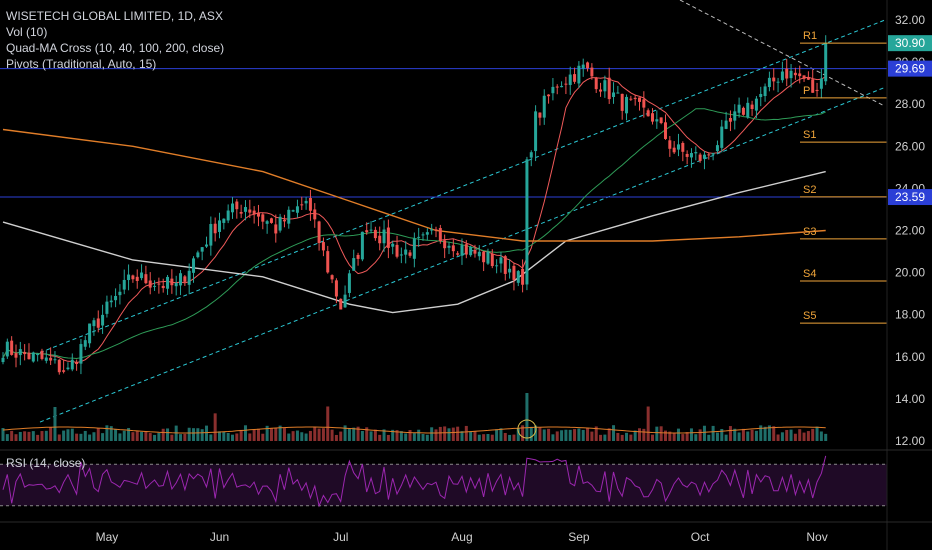 The image size is (932, 550). I want to click on price-tick-label: 32.00, so click(910, 20).